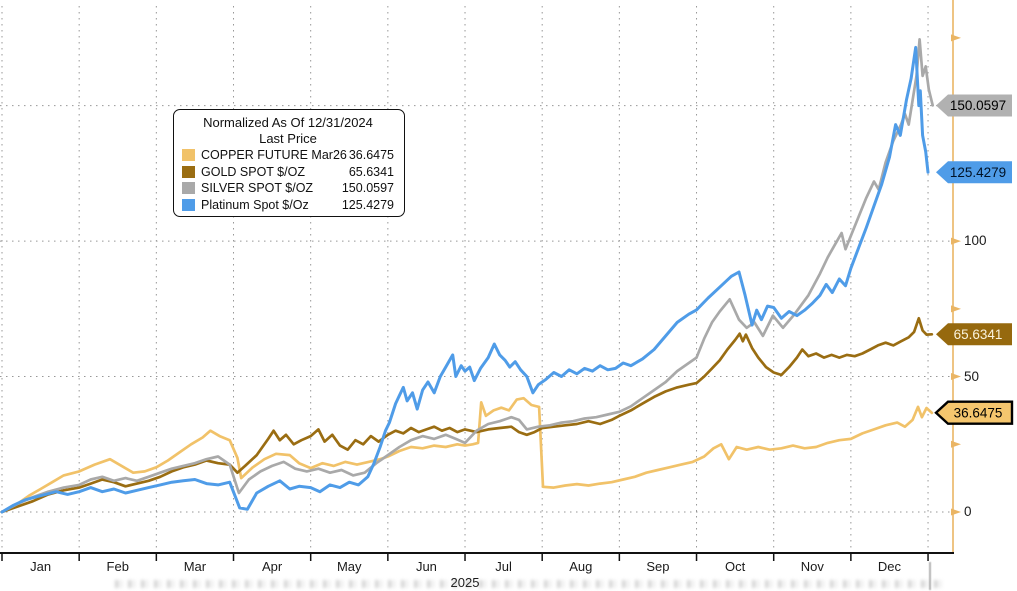 The height and width of the screenshot is (591, 1017). What do you see at coordinates (465, 582) in the screenshot?
I see `x-axis-year-label: 2025` at bounding box center [465, 582].